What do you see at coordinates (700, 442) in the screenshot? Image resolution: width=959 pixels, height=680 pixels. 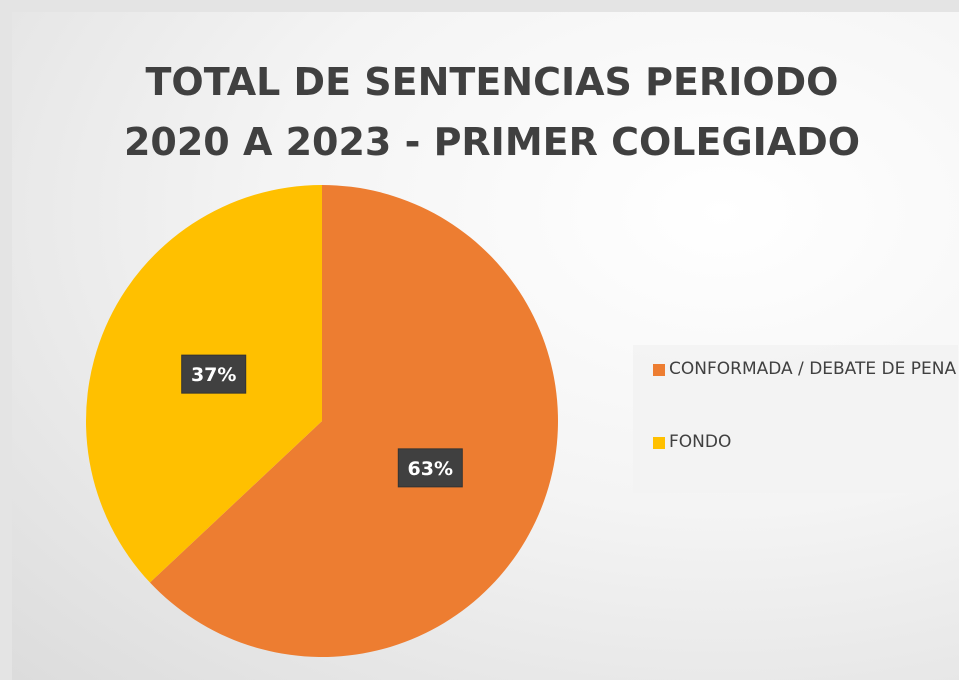 I see `legend-label: FONDO` at bounding box center [700, 442].